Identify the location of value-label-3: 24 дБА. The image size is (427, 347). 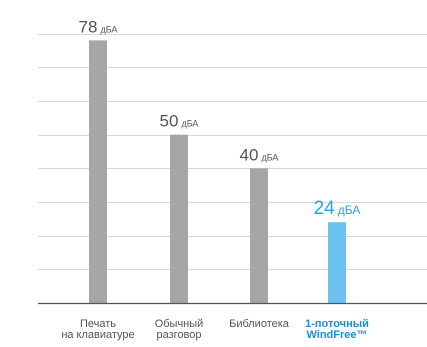
(337, 208).